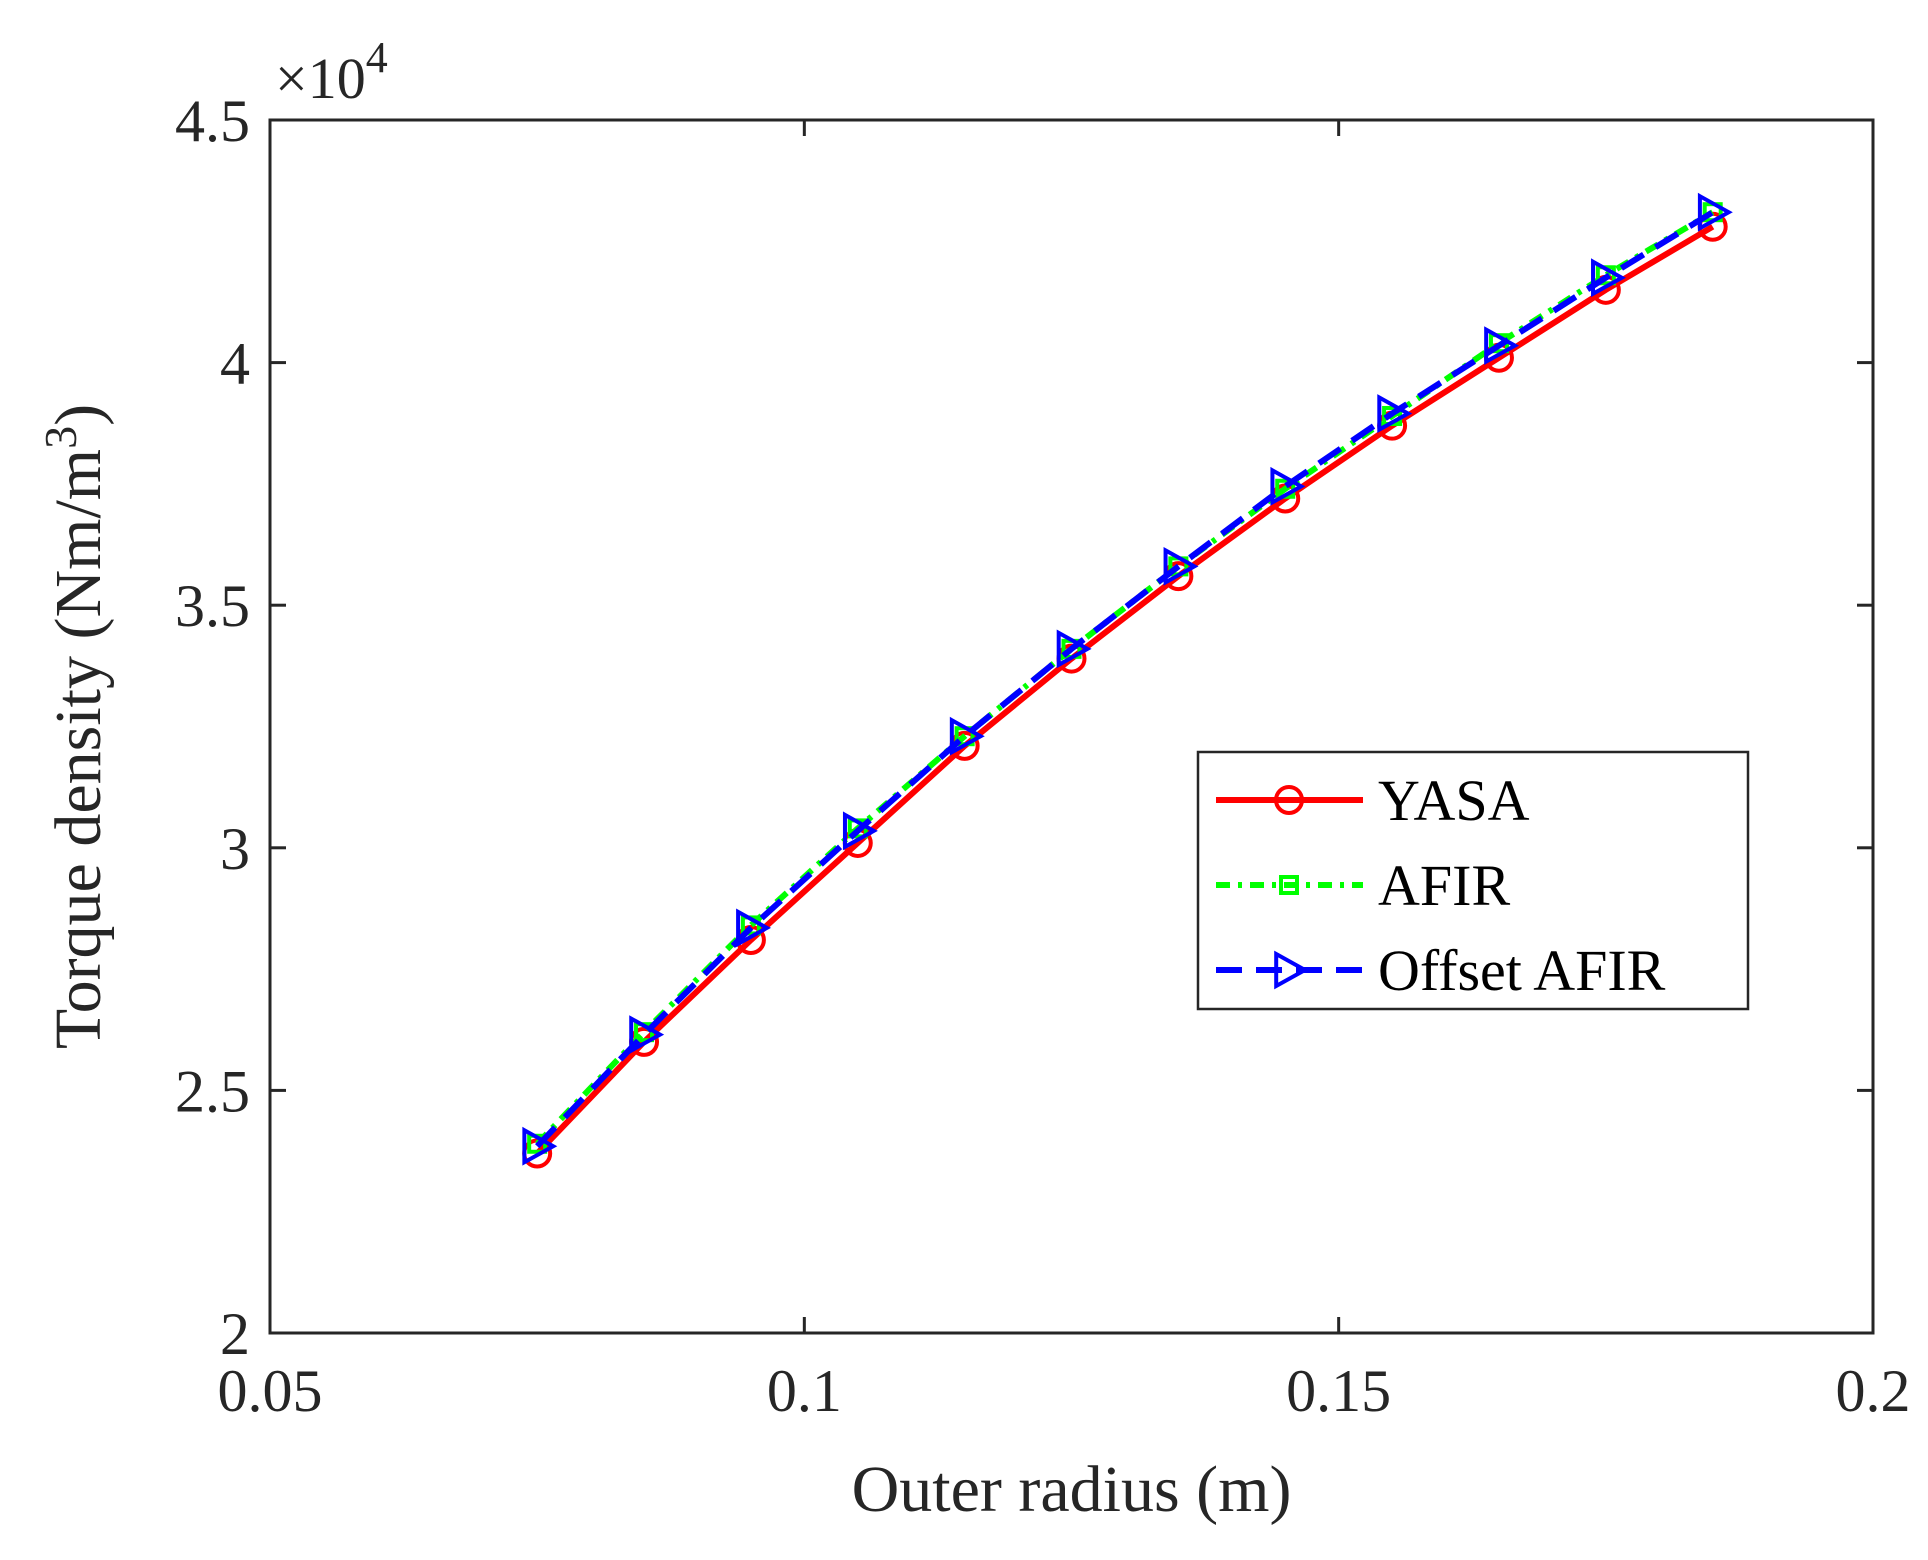 The height and width of the screenshot is (1560, 1928). What do you see at coordinates (1522, 970) in the screenshot?
I see `legend-label: Offset AFIR` at bounding box center [1522, 970].